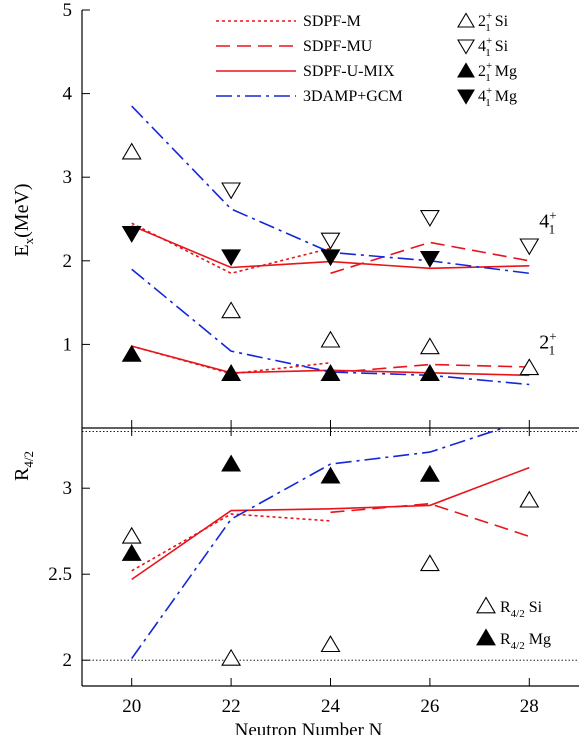 The height and width of the screenshot is (735, 579). I want to click on y-tick-label: 5, so click(68, 10).